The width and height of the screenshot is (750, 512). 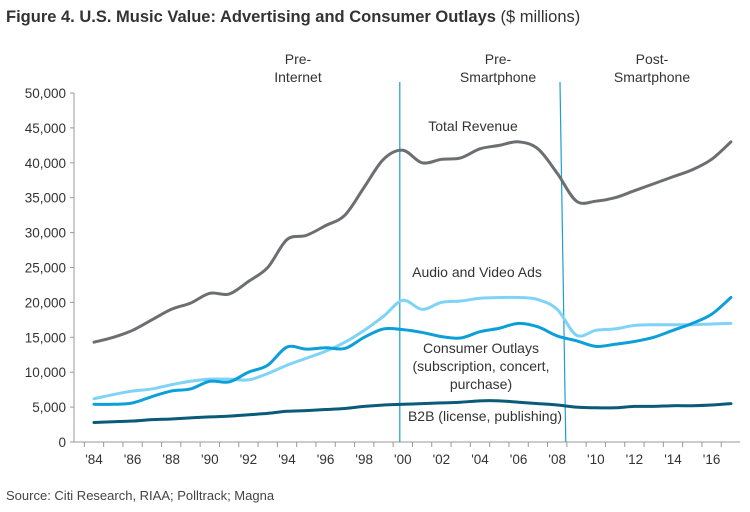 I want to click on x-tick-label: '96, so click(x=326, y=459).